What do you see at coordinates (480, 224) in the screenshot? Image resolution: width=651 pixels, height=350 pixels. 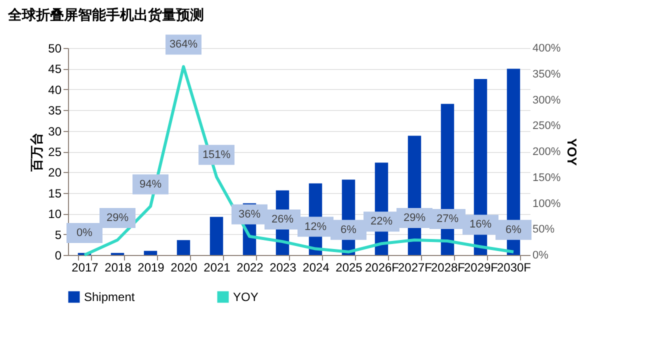 I see `data-label: 16%` at bounding box center [480, 224].